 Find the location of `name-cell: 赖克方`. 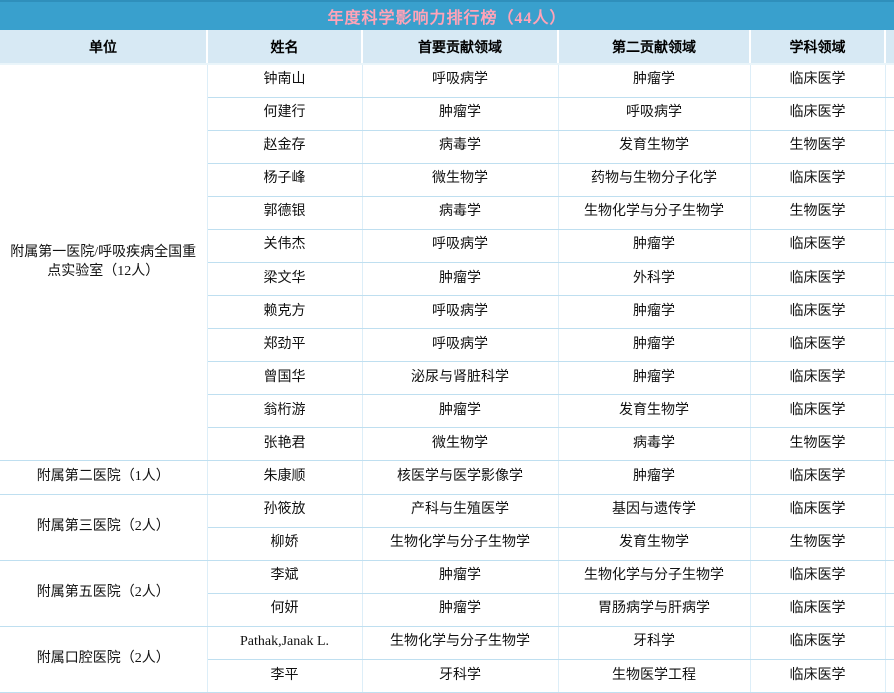

name-cell: 赖克方 is located at coordinates (285, 312).